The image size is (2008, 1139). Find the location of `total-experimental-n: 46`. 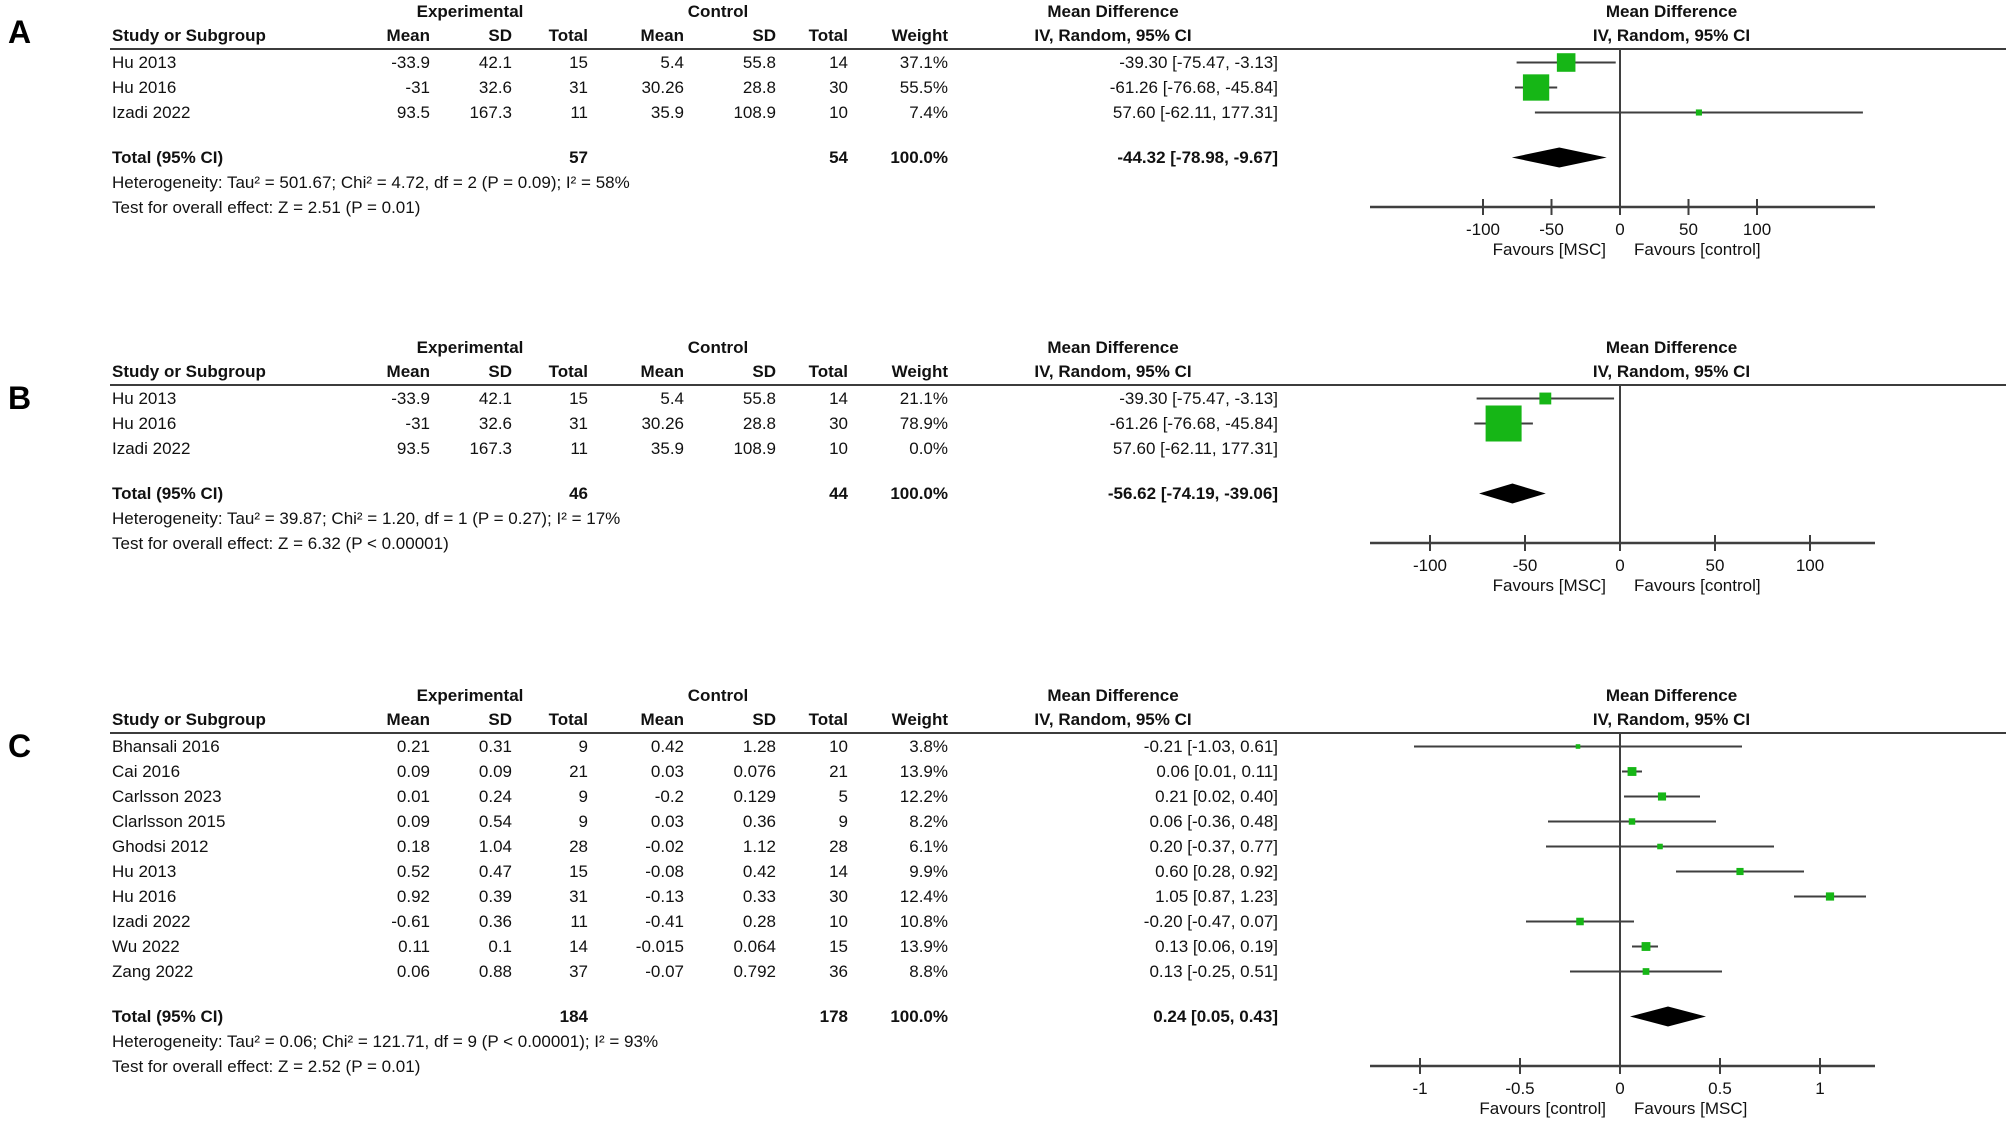

total-experimental-n: 46 is located at coordinates (578, 493).